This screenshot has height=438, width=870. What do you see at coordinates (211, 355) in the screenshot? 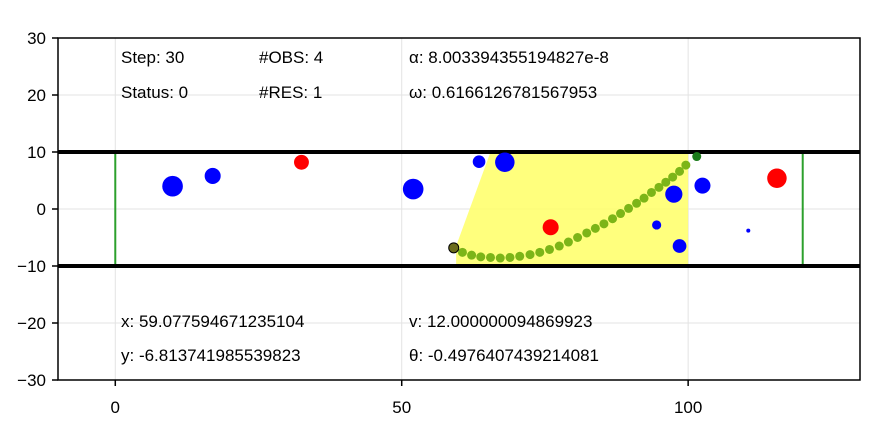
I see `y-position-text: y: -6.813741985539823` at bounding box center [211, 355].